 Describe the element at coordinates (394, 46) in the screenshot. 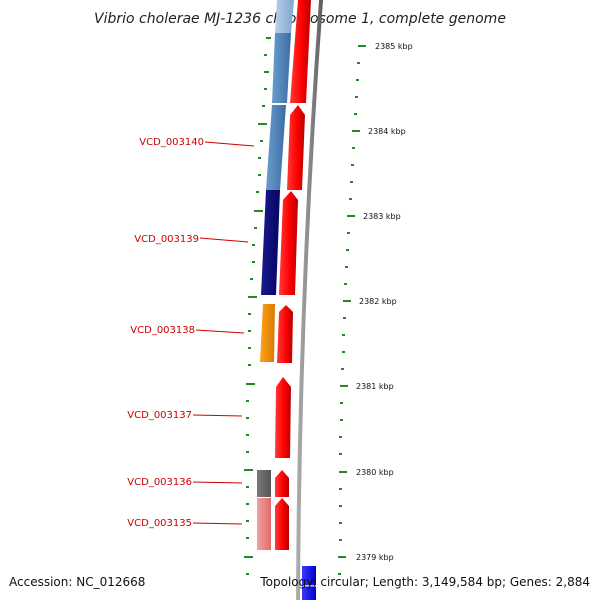

I see `scale-label: 2385 kbp` at that location.